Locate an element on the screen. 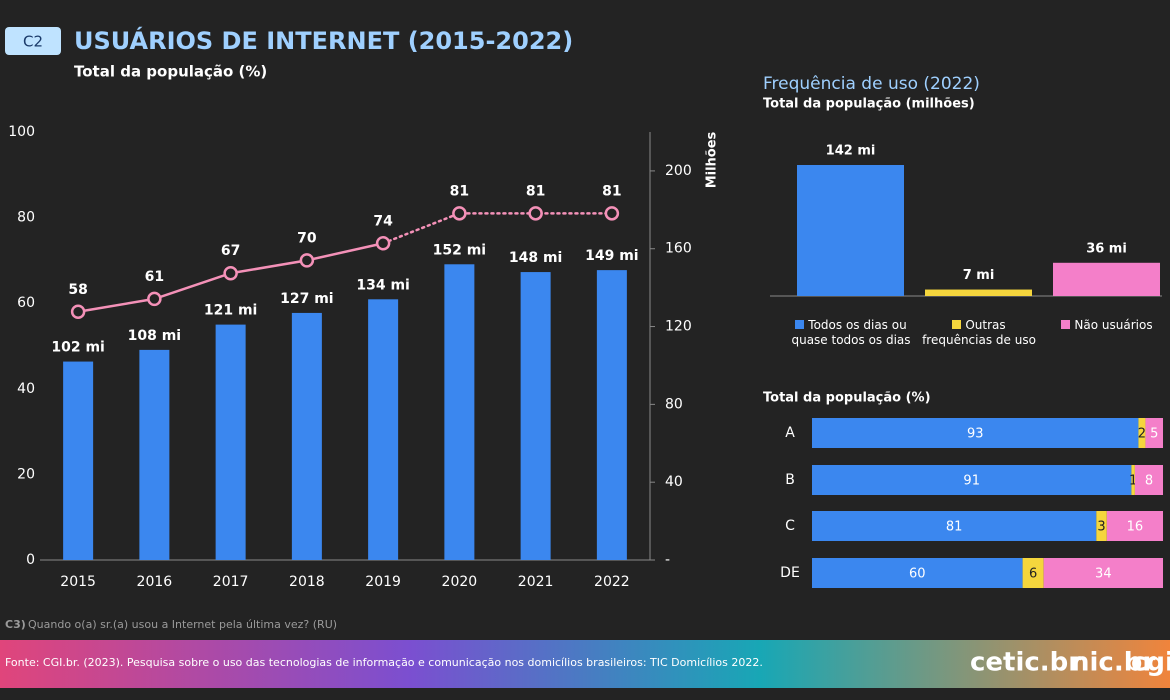 This screenshot has width=1170, height=700. logo: cetic.br is located at coordinates (1025, 663).